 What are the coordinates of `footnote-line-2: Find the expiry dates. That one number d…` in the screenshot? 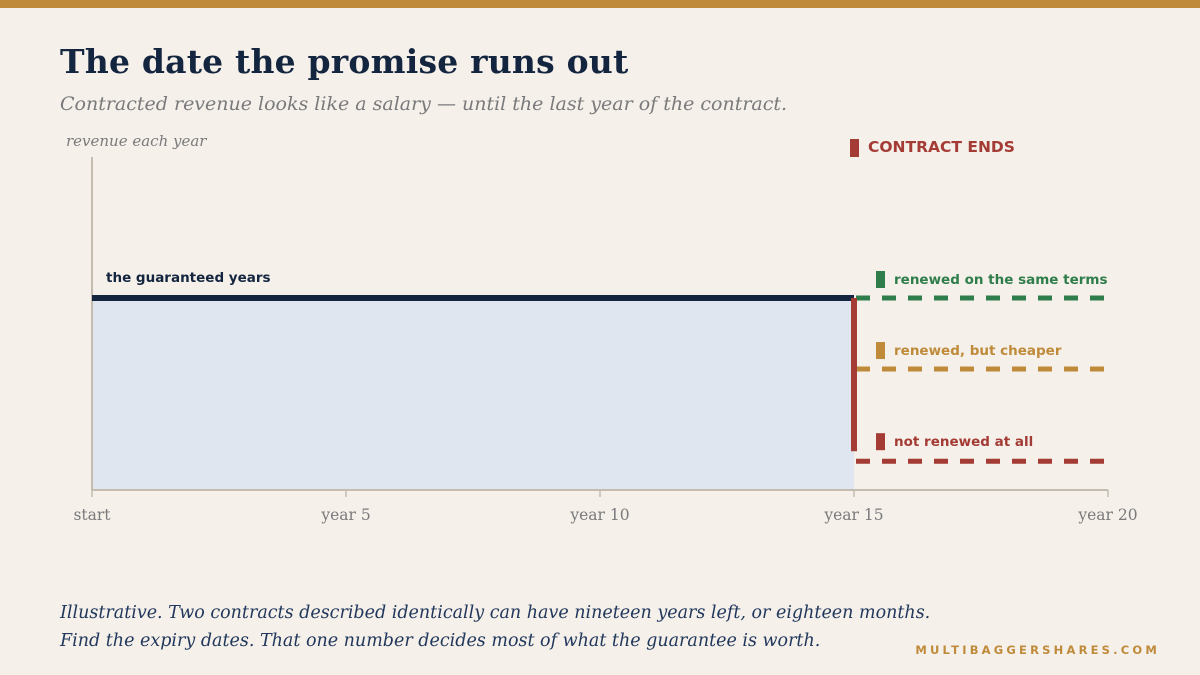 It's located at (440, 641).